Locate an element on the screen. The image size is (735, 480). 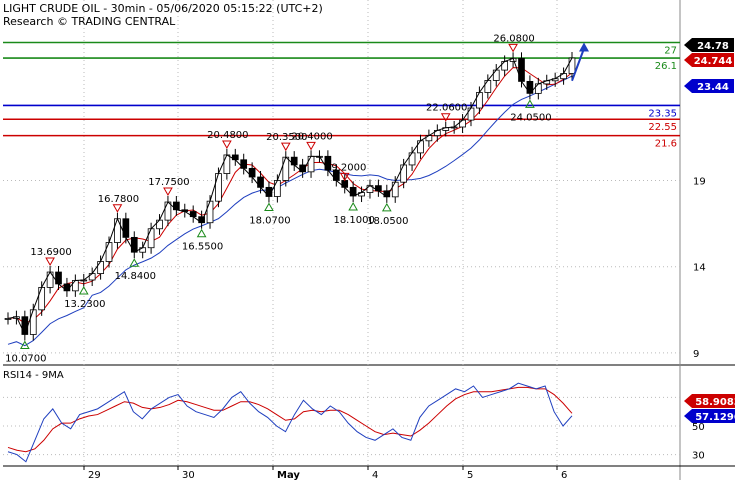
price-tag-label: 24.744 is located at coordinates (713, 61).